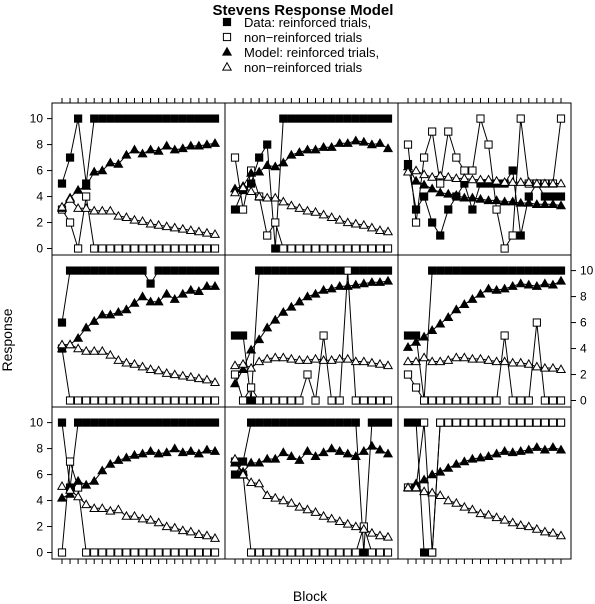 The width and height of the screenshot is (595, 604). What do you see at coordinates (484, 467) in the screenshot?
I see `series-line` at bounding box center [484, 467].